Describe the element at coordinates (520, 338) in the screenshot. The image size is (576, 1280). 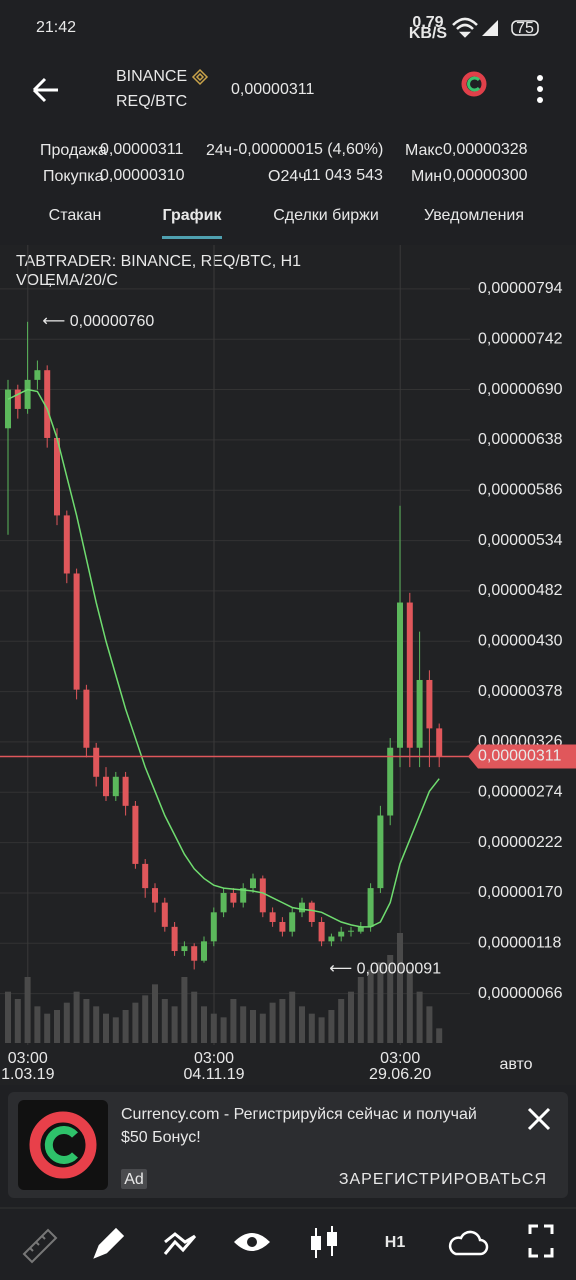
I see `y-tick-label: 0,00000742` at that location.